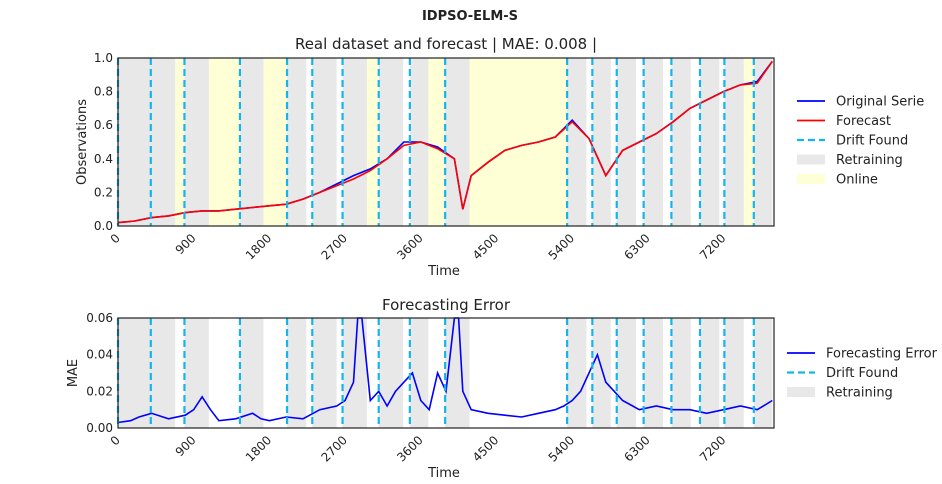  I want to click on y-axis-label: Observations, so click(82, 142).